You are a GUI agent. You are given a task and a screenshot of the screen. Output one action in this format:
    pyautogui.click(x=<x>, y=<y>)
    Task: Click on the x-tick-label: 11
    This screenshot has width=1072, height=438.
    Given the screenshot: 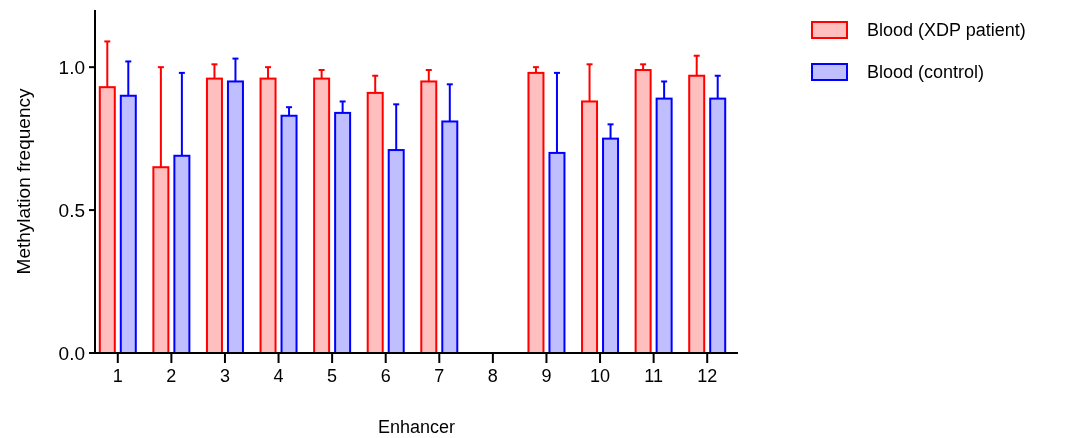 What is the action you would take?
    pyautogui.click(x=653, y=376)
    